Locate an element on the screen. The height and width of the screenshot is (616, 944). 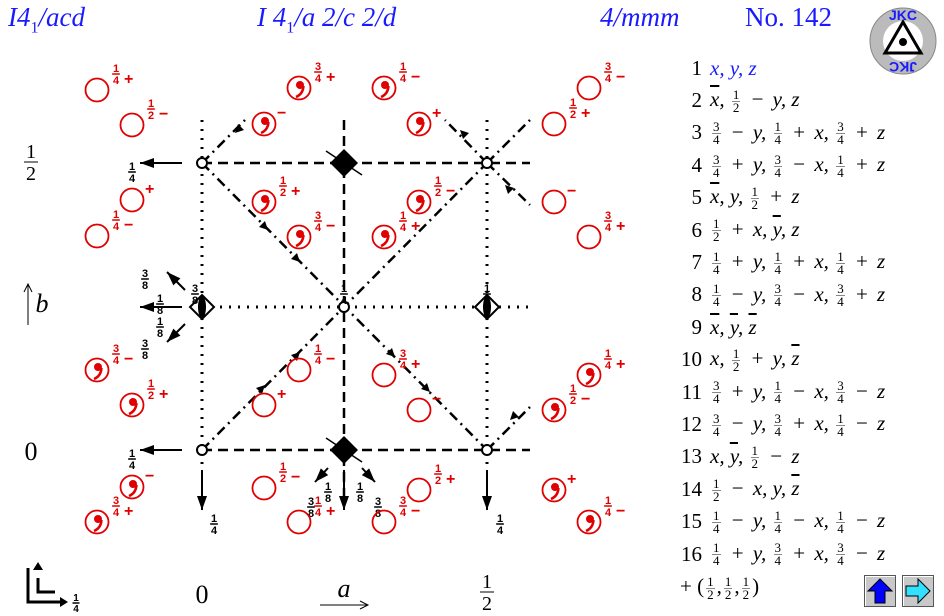
svg-text: 2 is located at coordinates (283, 479).